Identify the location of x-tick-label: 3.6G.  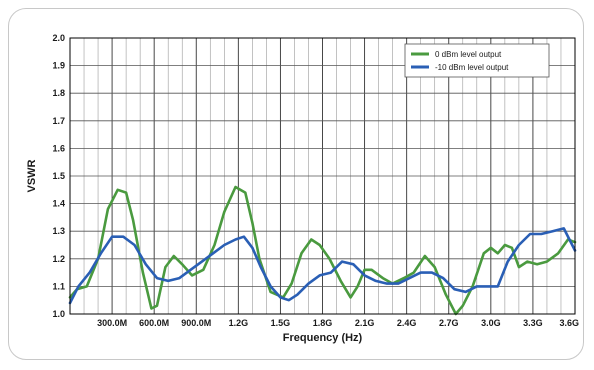
(569, 323).